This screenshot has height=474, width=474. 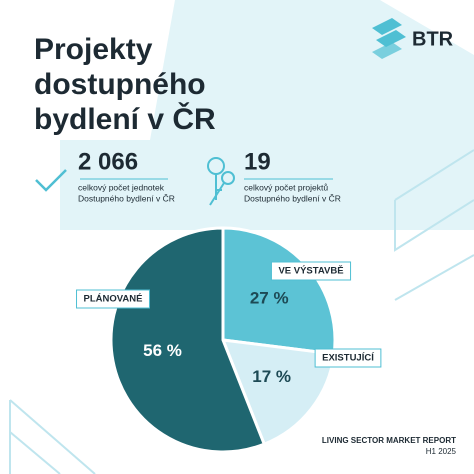 I want to click on chart-title: Projekty dostupného bydlení v ČR, so click(x=125, y=84).